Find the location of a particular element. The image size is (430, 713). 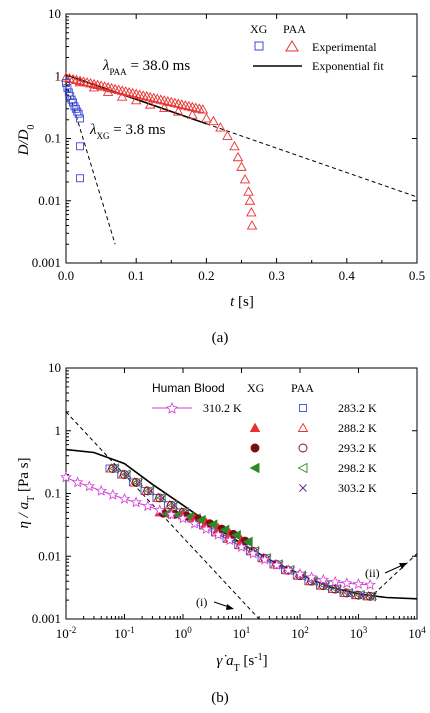

y-tick-label-b: 0.1 is located at coordinates (53, 493).